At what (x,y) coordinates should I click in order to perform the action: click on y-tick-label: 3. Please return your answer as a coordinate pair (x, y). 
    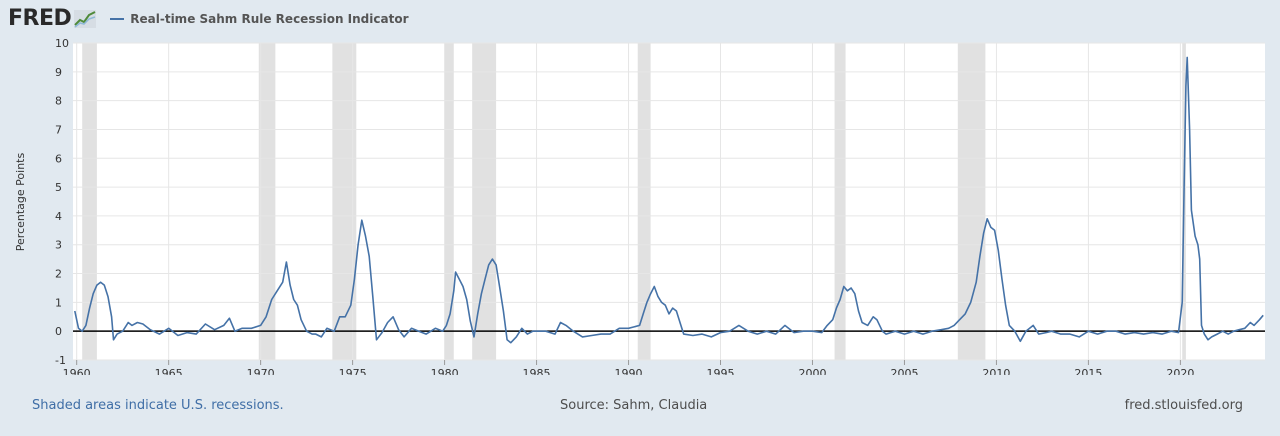
    Looking at the image, I should click on (58, 245).